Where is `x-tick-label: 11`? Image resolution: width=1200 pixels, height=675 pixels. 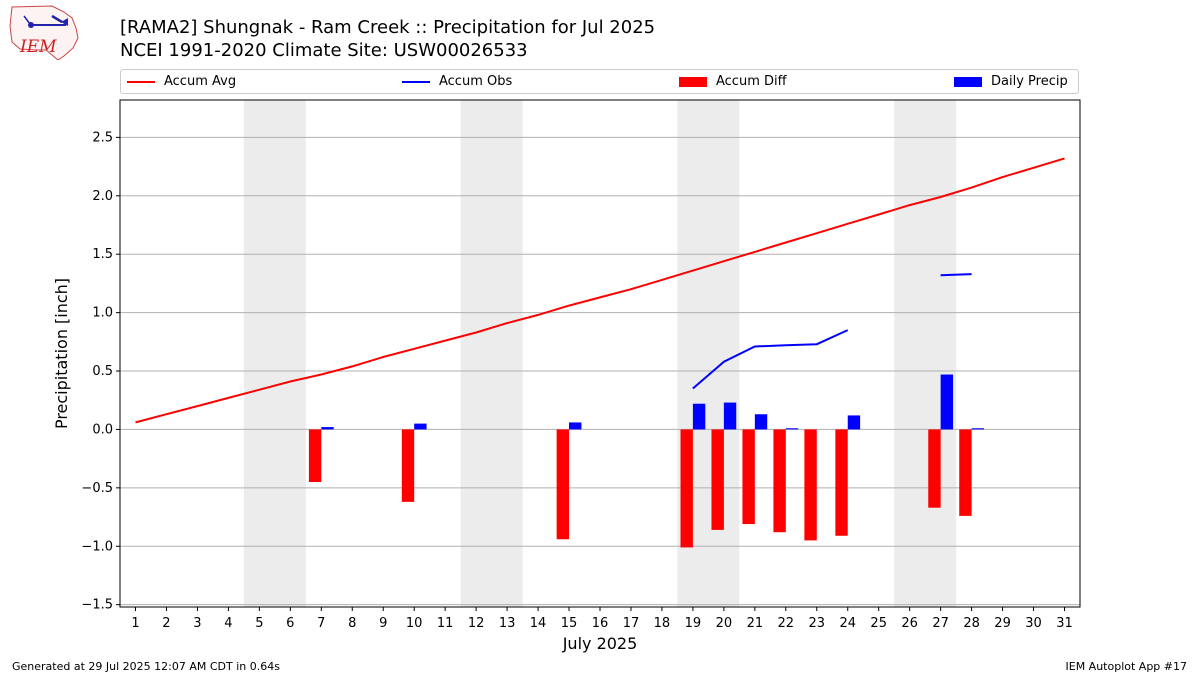 x-tick-label: 11 is located at coordinates (445, 623).